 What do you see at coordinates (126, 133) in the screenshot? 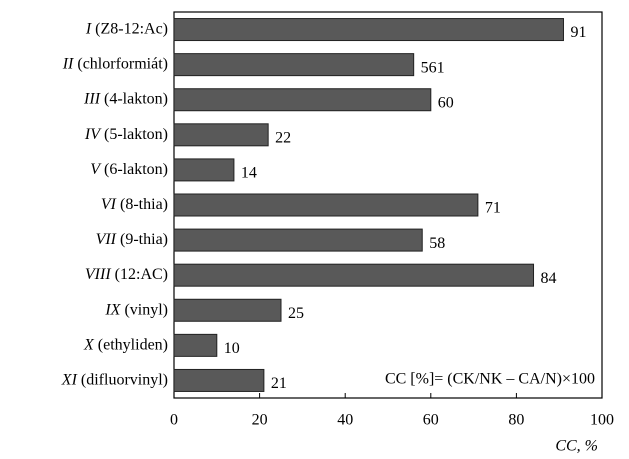
I see `y-tick-label: IV (5-lakton)` at bounding box center [126, 133].